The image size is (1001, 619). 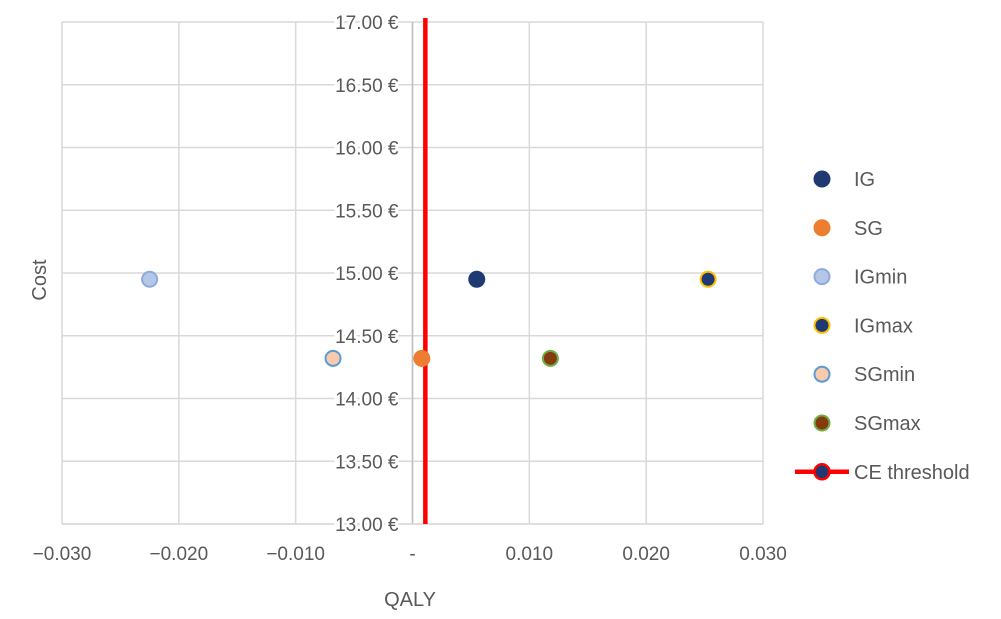 I want to click on y-tick-label: 13.00 €, so click(x=367, y=525).